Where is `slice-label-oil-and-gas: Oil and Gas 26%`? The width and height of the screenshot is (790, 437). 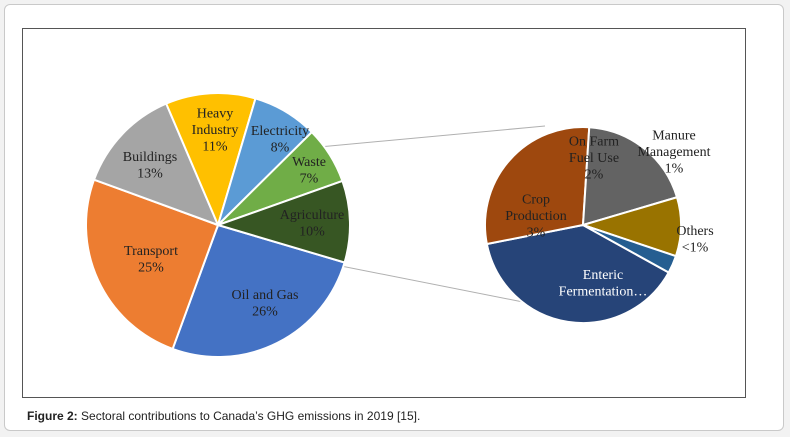
slice-label-oil-and-gas: Oil and Gas 26% is located at coordinates (265, 304).